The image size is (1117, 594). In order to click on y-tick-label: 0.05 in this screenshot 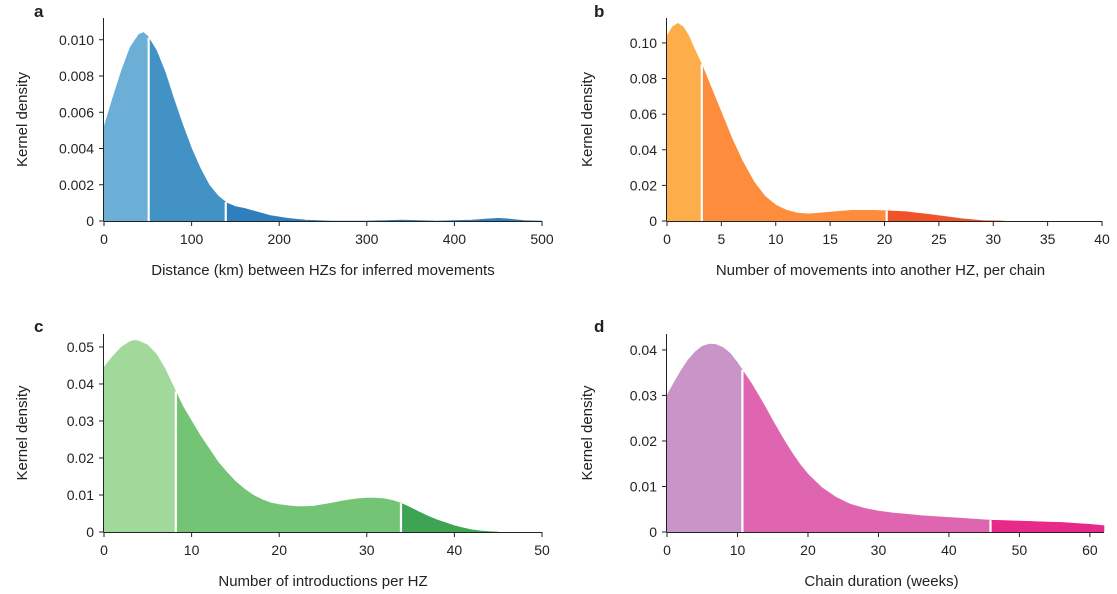, I will do `click(80, 347)`.